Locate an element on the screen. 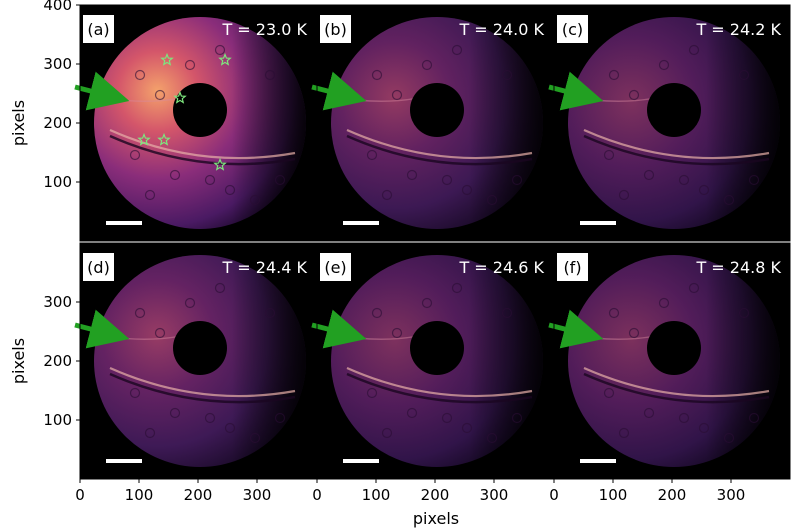 The image size is (797, 532). temperature-label: T = 24.0 K is located at coordinates (501, 29).